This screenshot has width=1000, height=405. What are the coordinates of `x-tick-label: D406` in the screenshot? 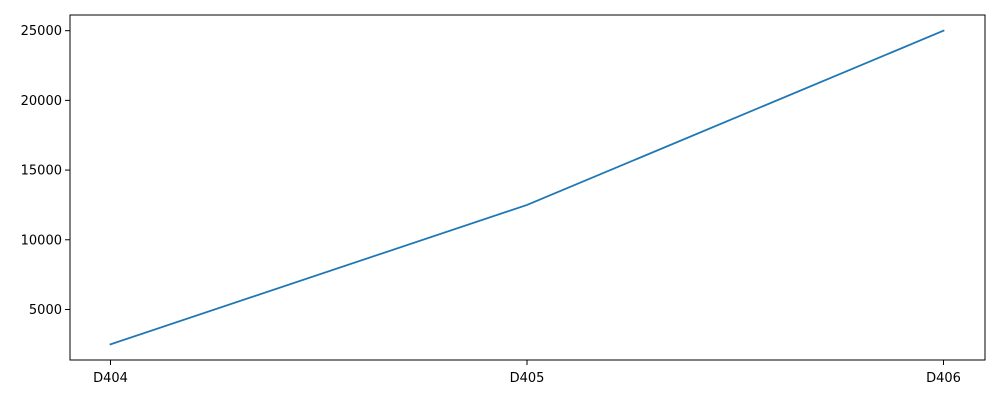 It's located at (943, 378).